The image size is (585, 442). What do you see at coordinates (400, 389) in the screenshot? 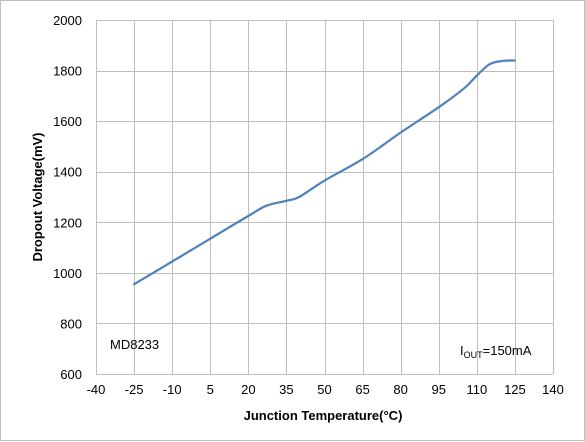
I see `x-tick-label: 80` at bounding box center [400, 389].